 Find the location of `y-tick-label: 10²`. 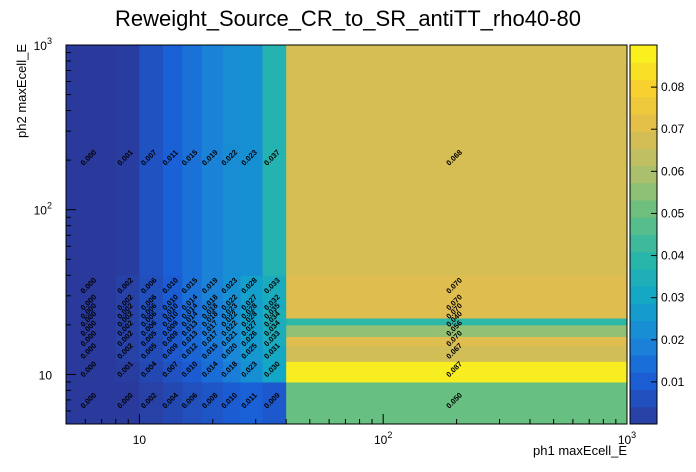

y-tick-label: 10² is located at coordinates (43, 209).